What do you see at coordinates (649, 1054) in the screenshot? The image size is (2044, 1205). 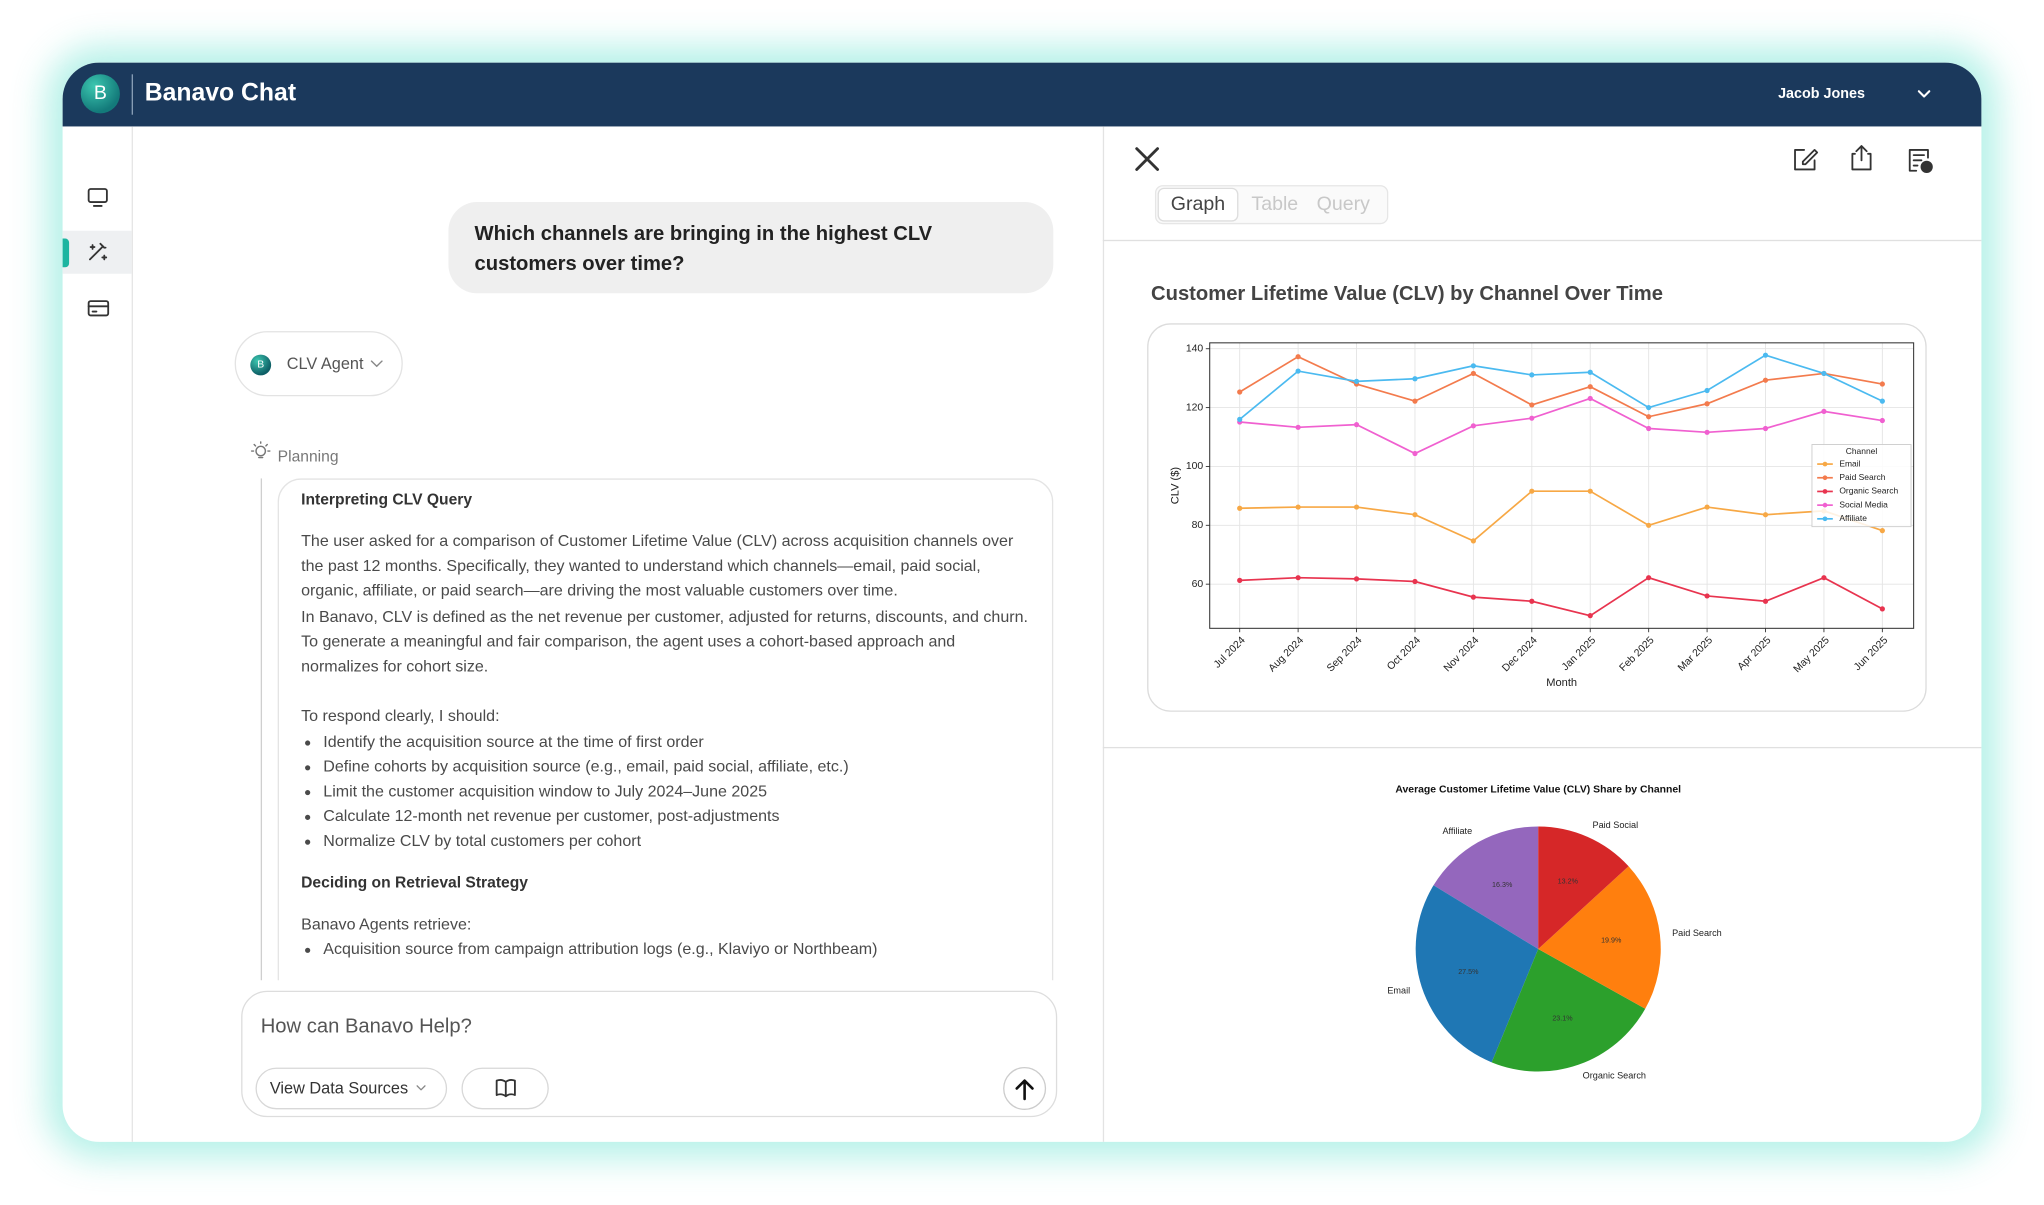 I see `composer: How can Banavo Help? View Data Sources` at bounding box center [649, 1054].